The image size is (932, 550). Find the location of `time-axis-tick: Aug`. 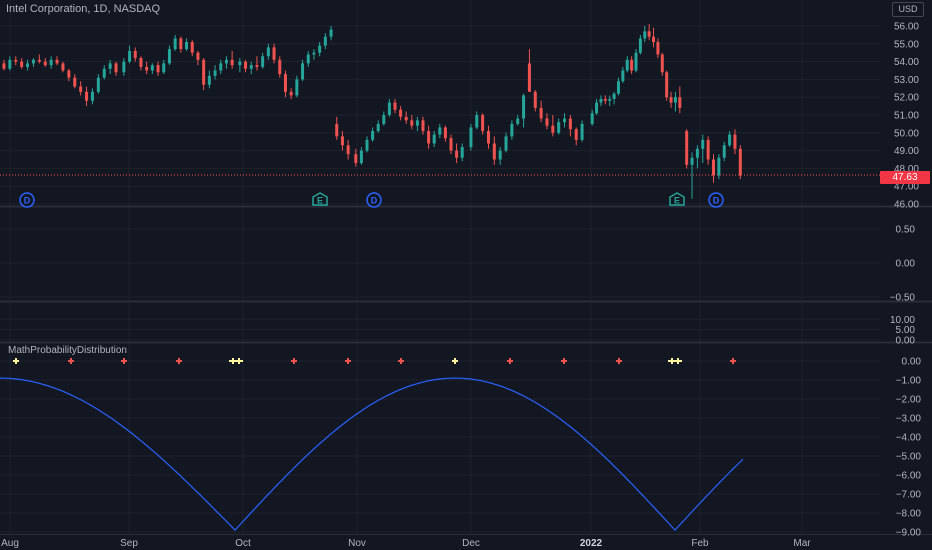

time-axis-tick: Aug is located at coordinates (10, 543).